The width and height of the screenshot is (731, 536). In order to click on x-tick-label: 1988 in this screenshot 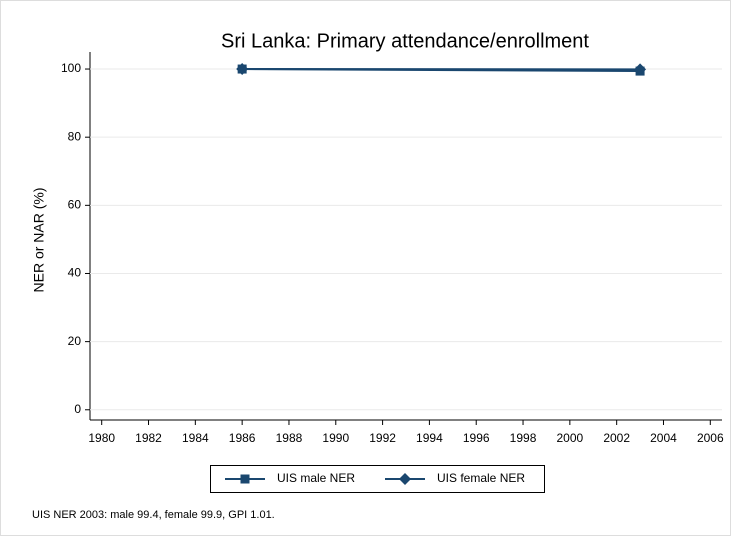, I will do `click(289, 438)`.